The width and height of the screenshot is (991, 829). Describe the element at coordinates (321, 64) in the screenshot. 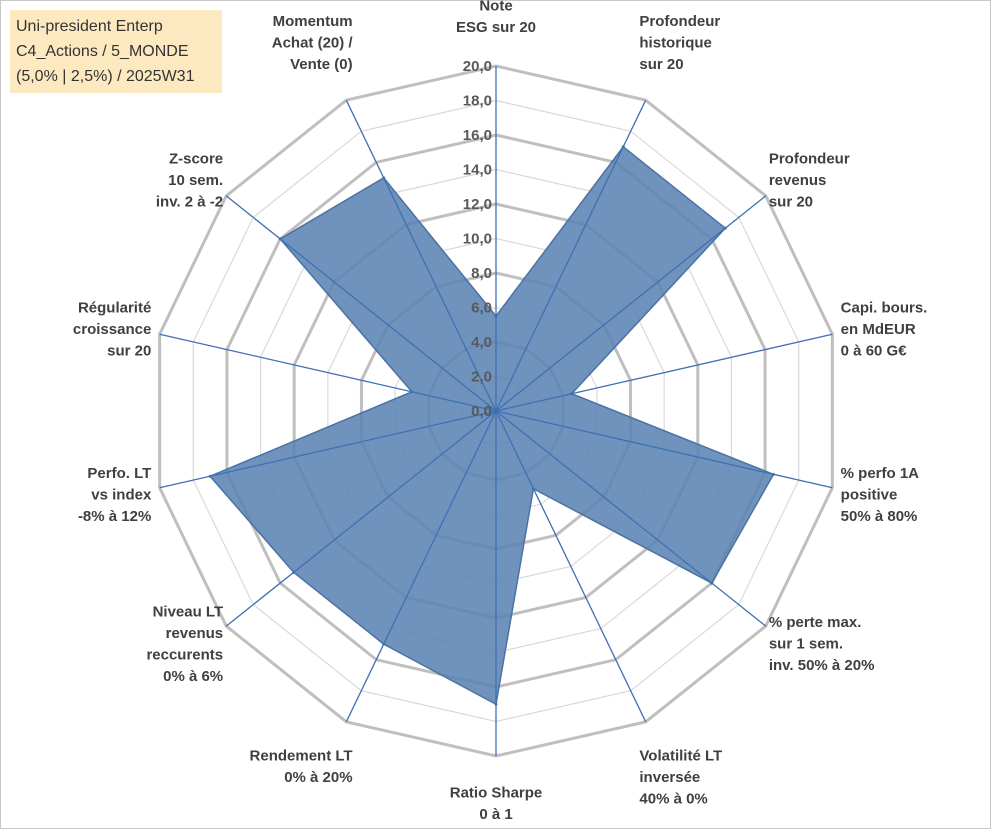

I see `axis-label-line: Vente (0)` at that location.